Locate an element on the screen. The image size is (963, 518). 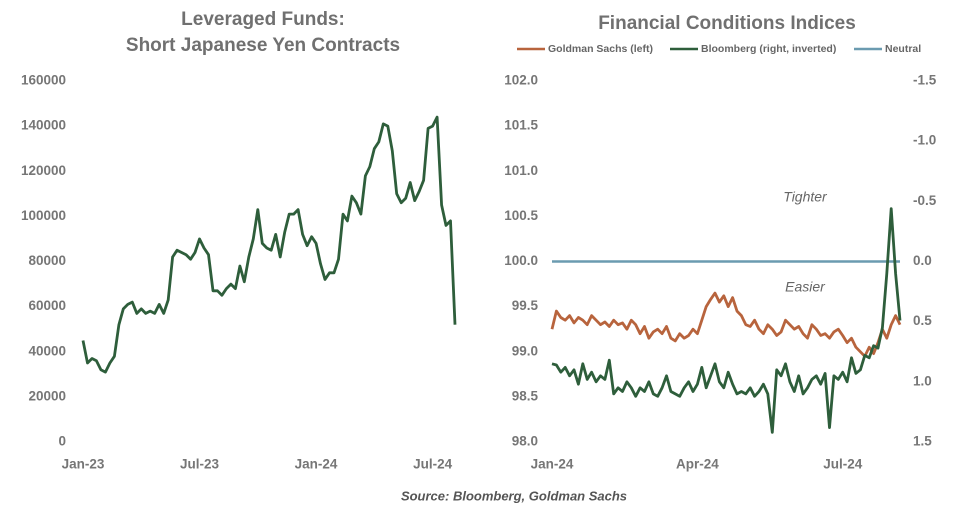
y2-tick-label: 0.0 is located at coordinates (922, 260).